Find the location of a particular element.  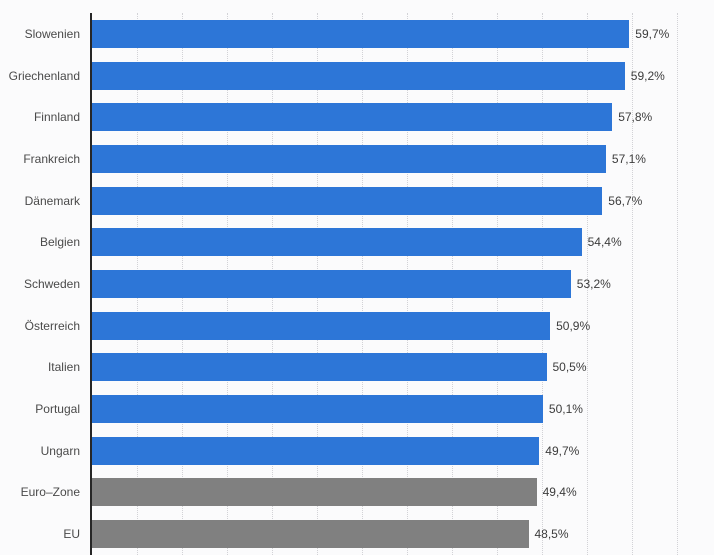

value-label: 59,2% is located at coordinates (647, 75).